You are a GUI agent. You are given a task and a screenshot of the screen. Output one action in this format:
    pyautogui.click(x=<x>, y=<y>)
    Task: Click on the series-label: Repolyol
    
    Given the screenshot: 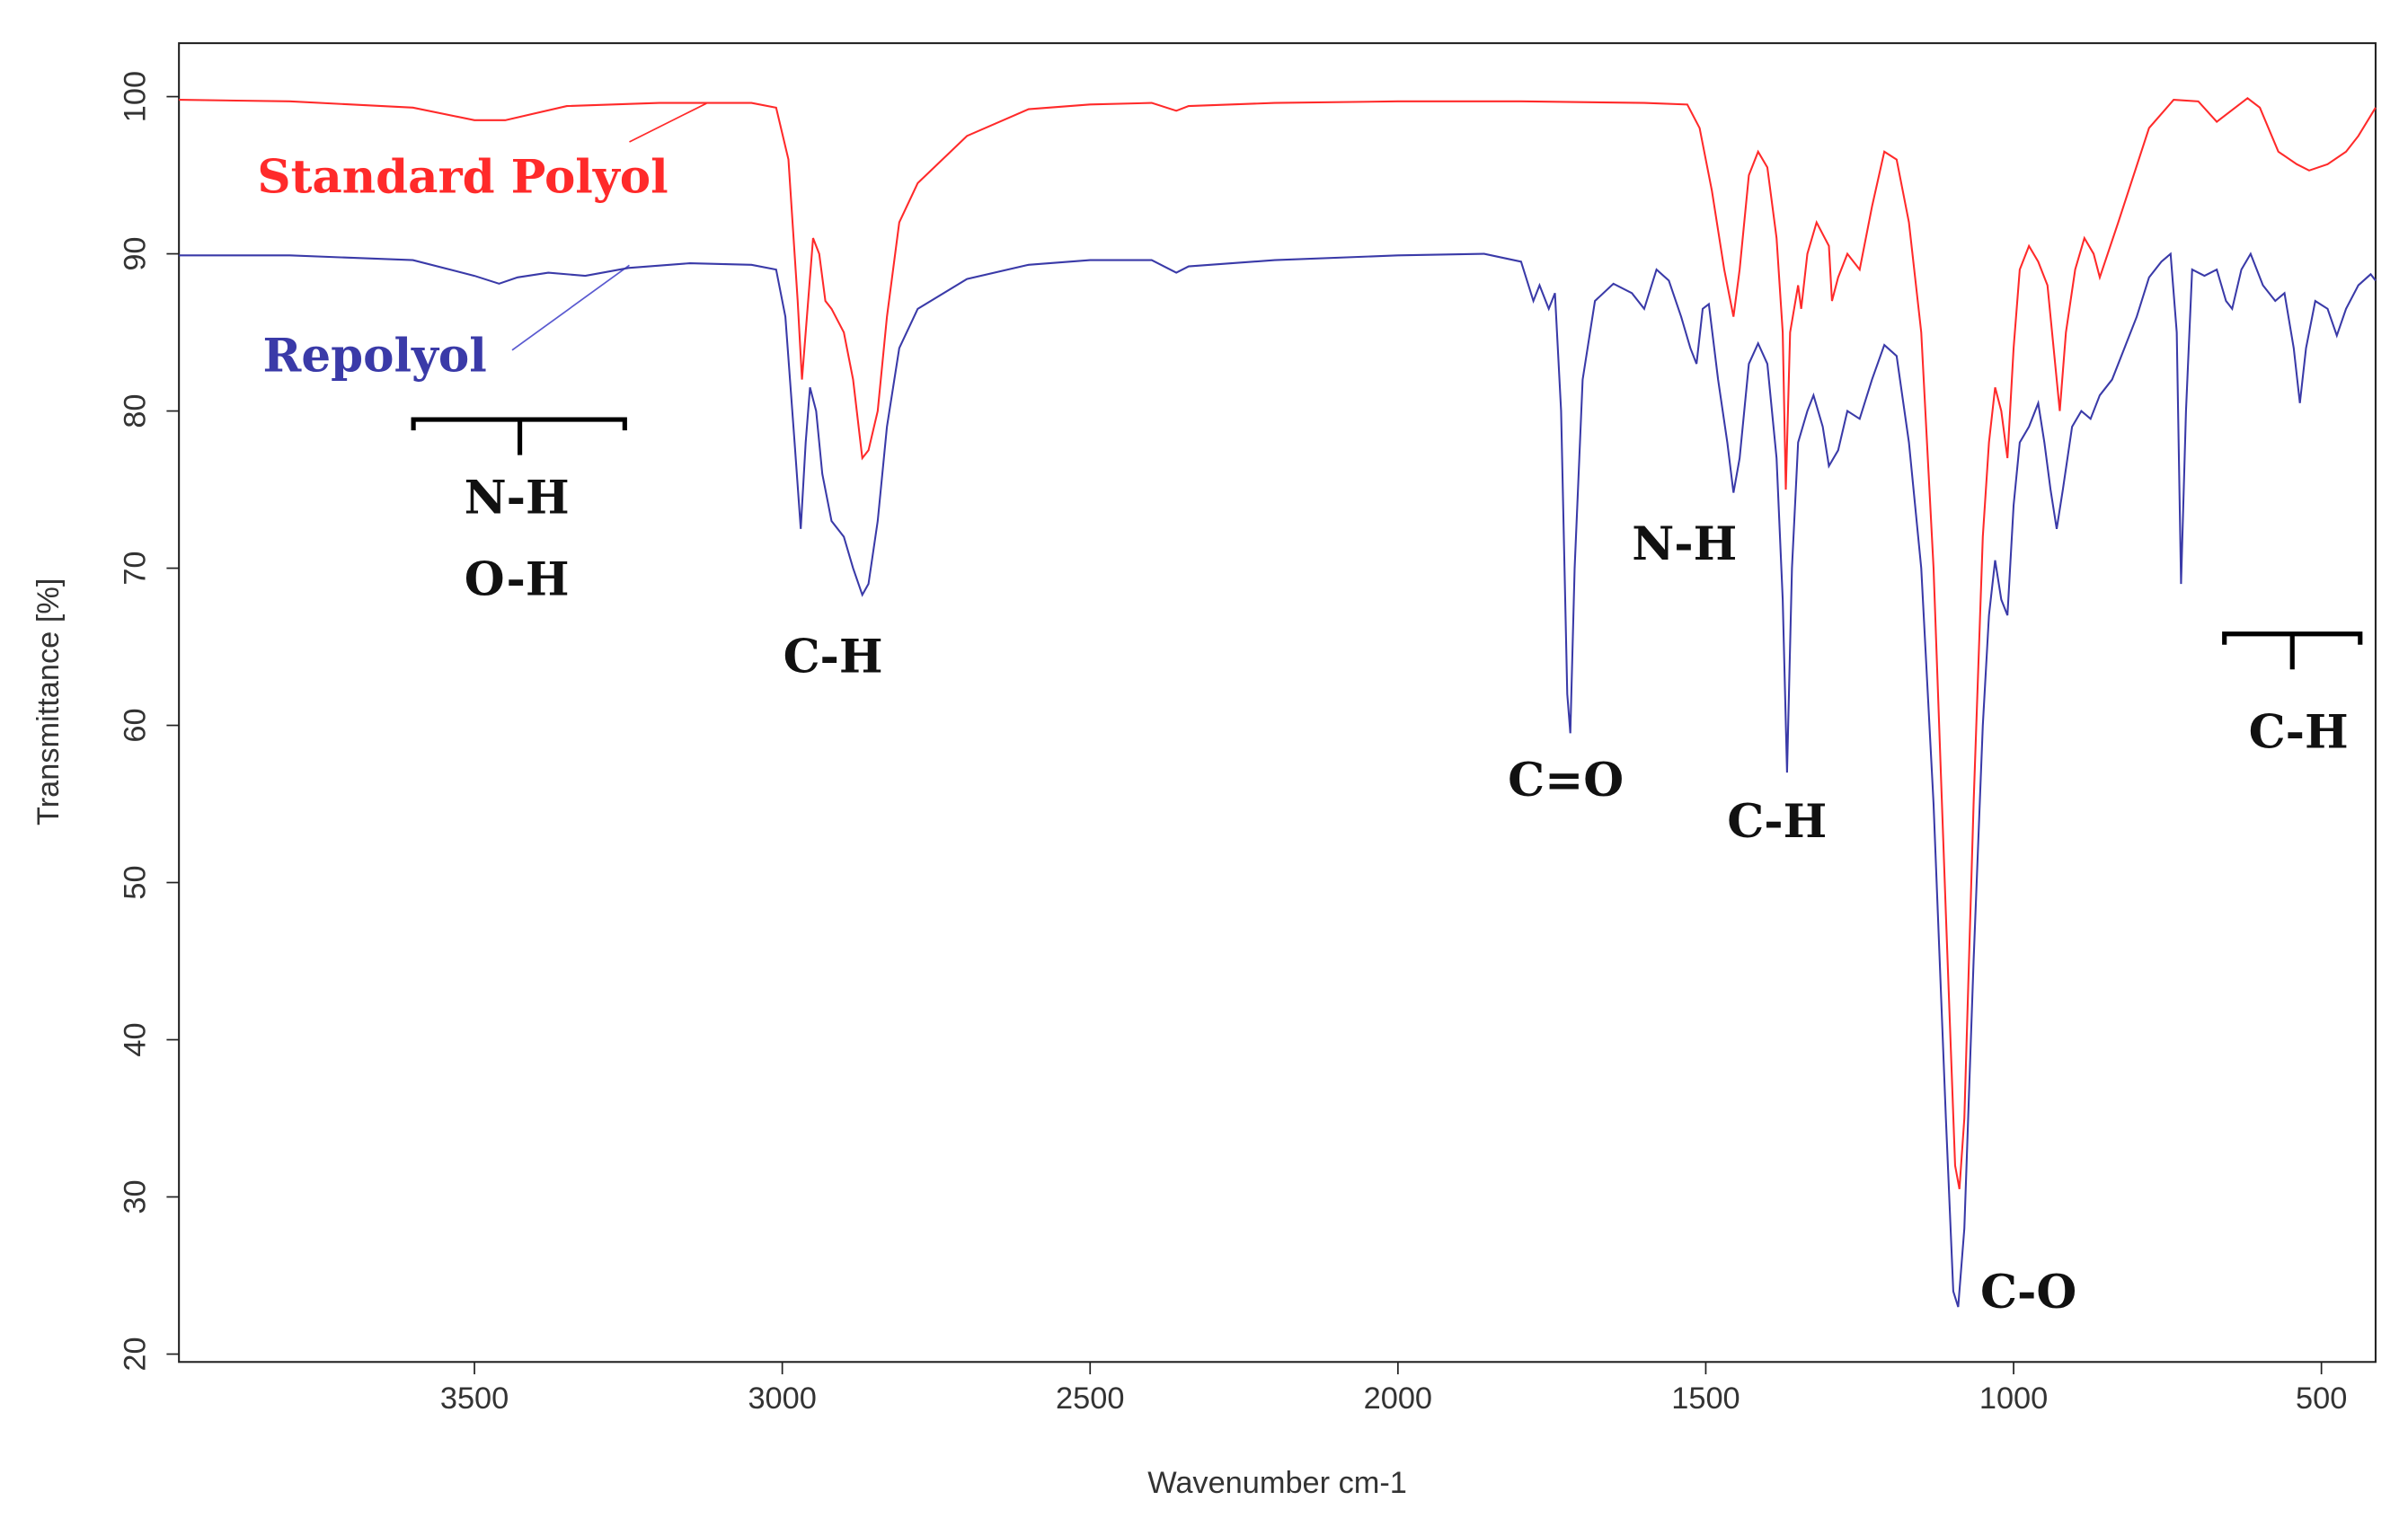 What is the action you would take?
    pyautogui.click(x=375, y=357)
    